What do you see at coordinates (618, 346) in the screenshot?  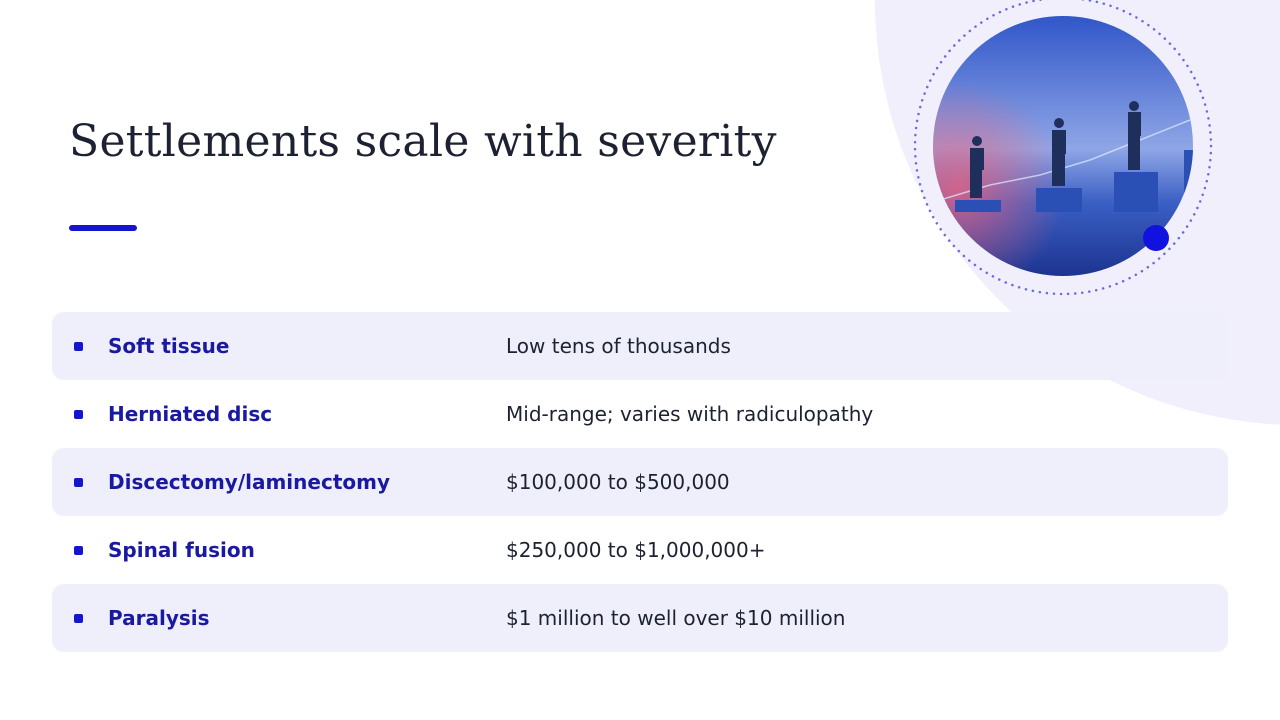 I see `row-value: Low tens of thousands` at bounding box center [618, 346].